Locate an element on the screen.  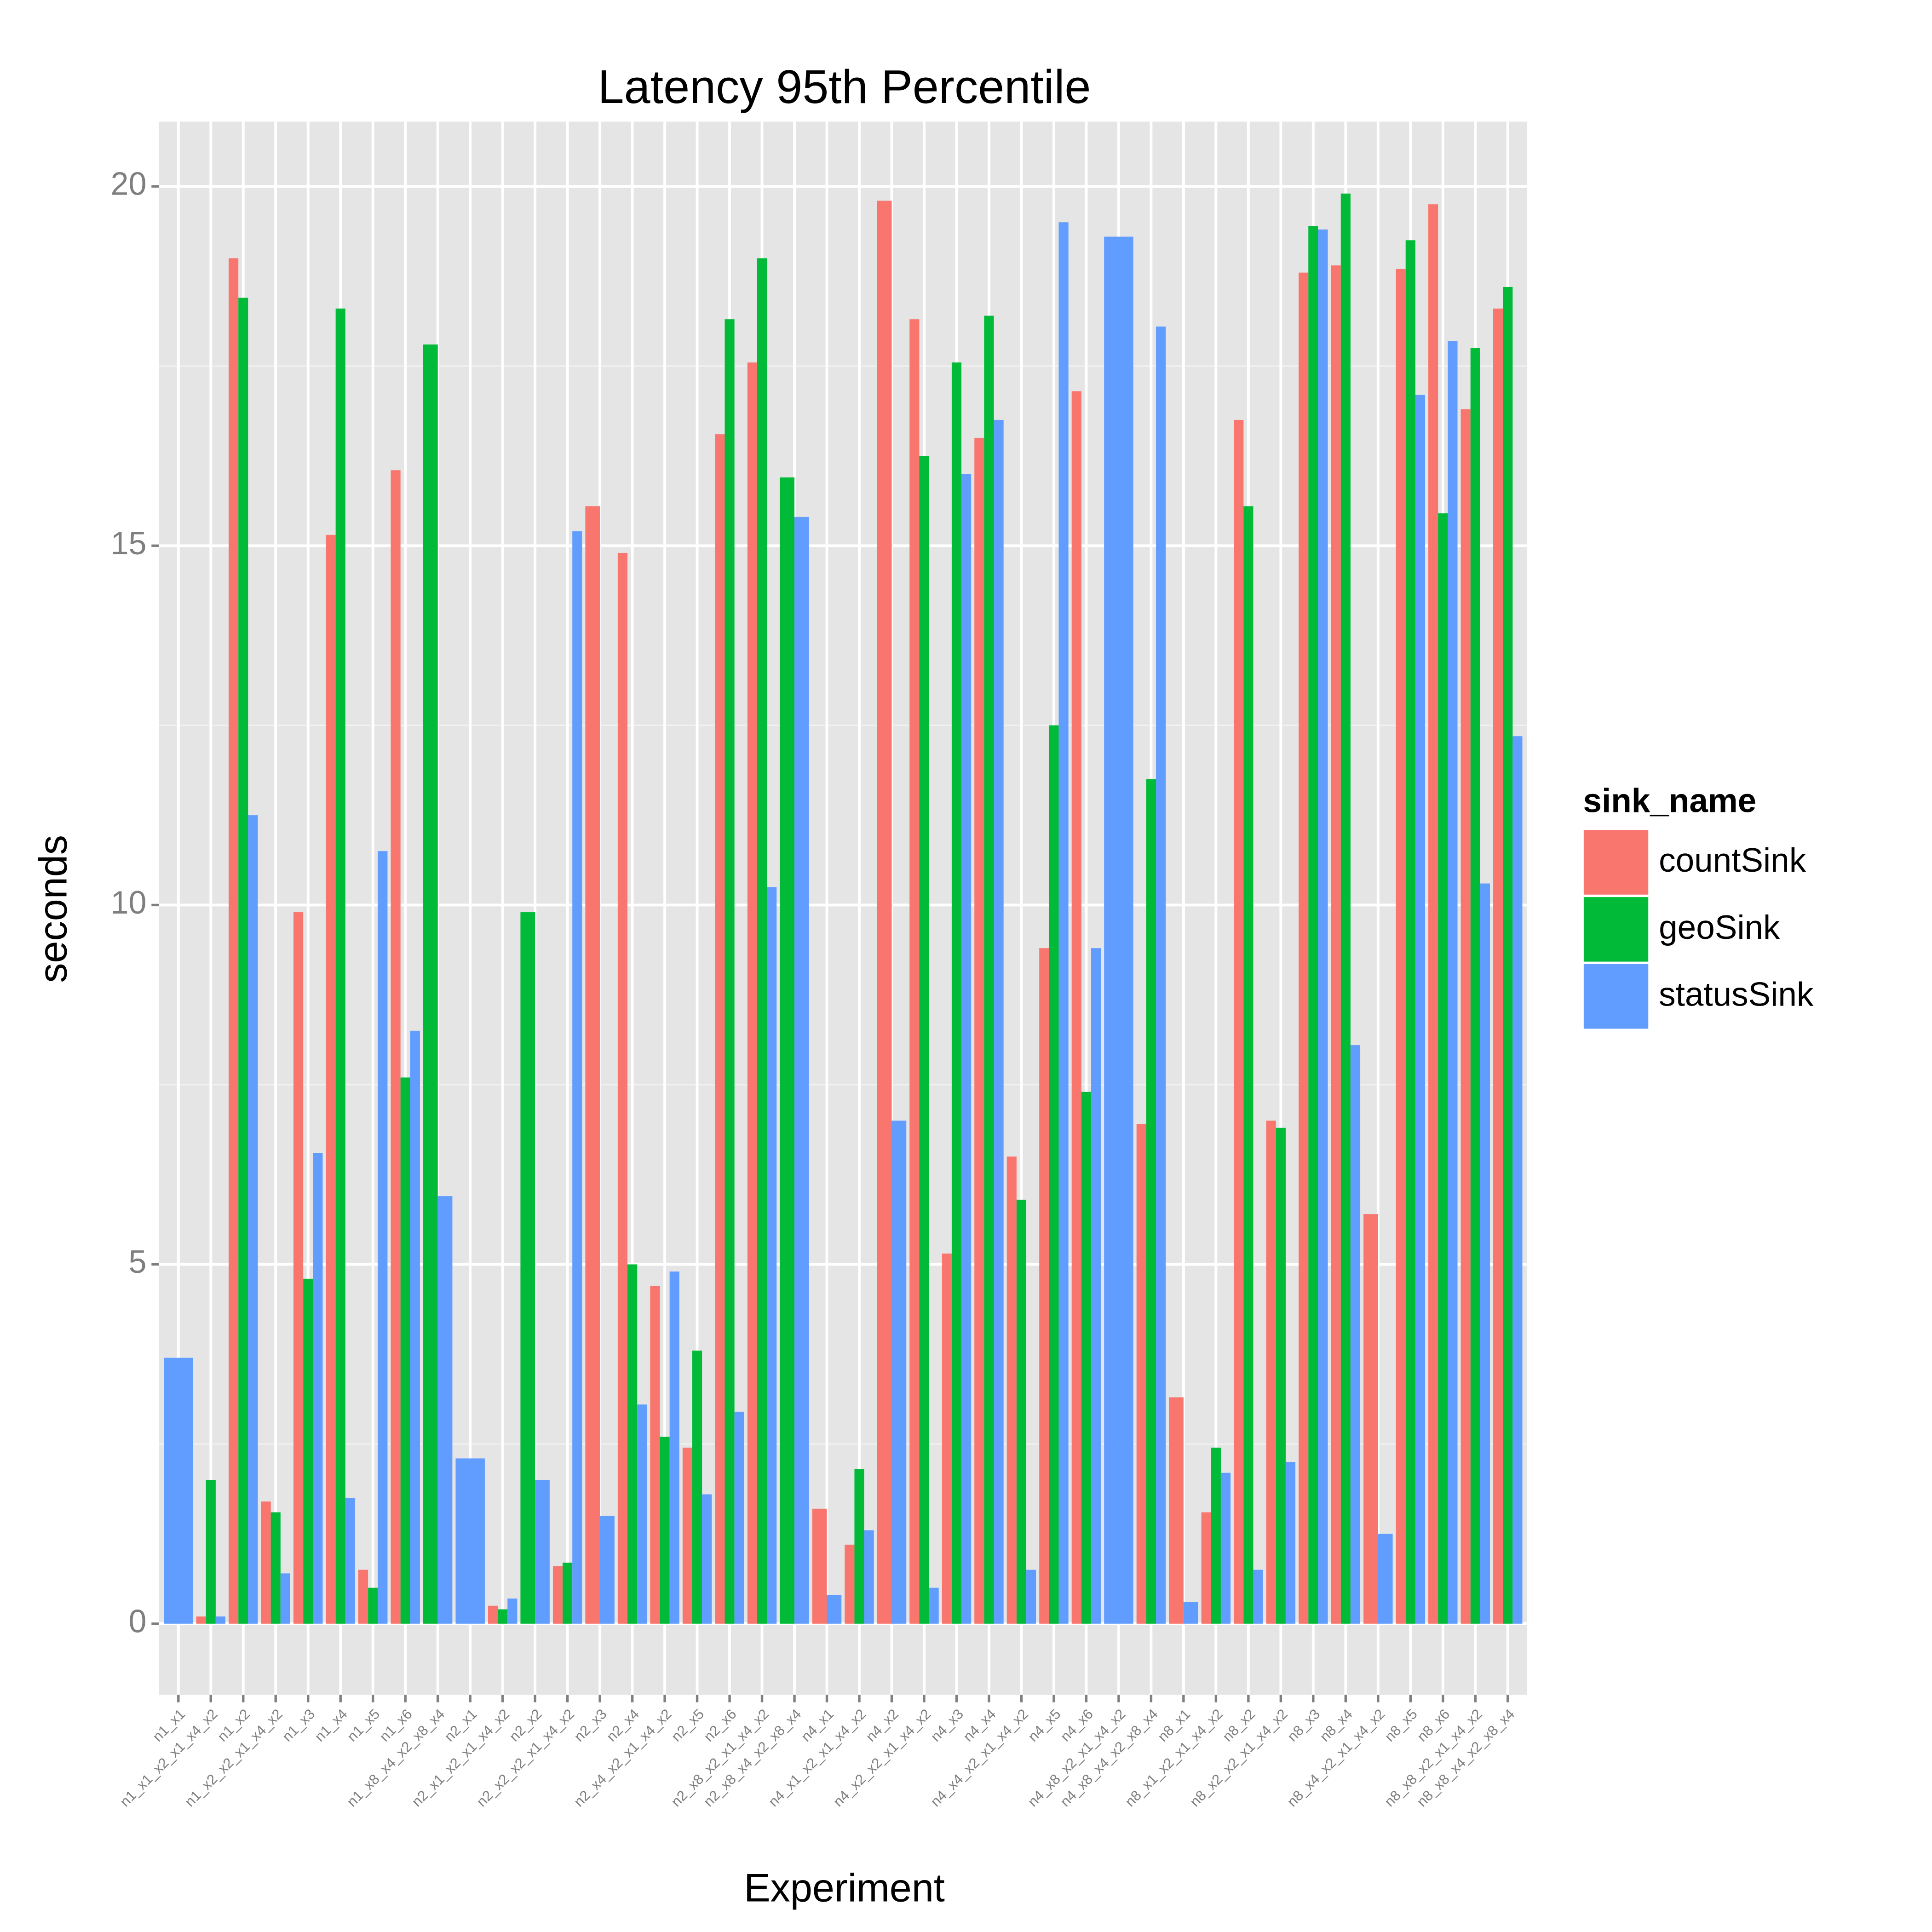
y-tick-label: 10 is located at coordinates (128, 902).